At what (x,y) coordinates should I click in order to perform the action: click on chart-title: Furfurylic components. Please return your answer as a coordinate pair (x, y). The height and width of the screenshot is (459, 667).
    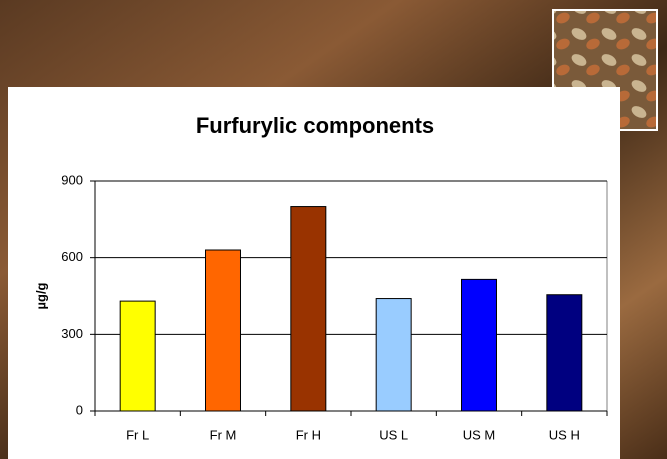
    Looking at the image, I should click on (315, 125).